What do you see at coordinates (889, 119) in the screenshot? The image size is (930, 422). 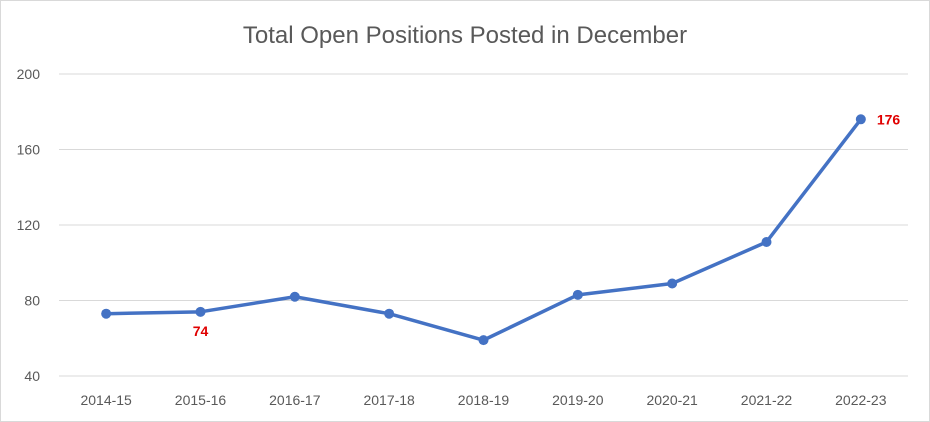 I see `data-label: 176` at bounding box center [889, 119].